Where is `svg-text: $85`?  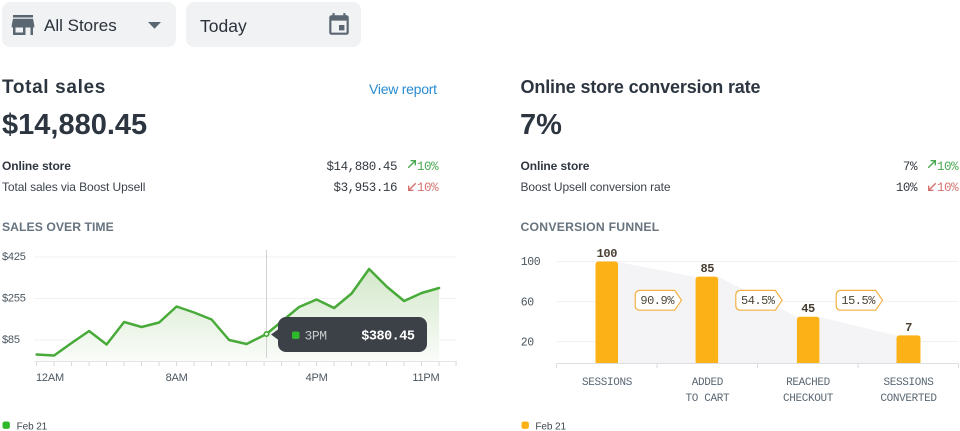 svg-text: $85 is located at coordinates (11, 340).